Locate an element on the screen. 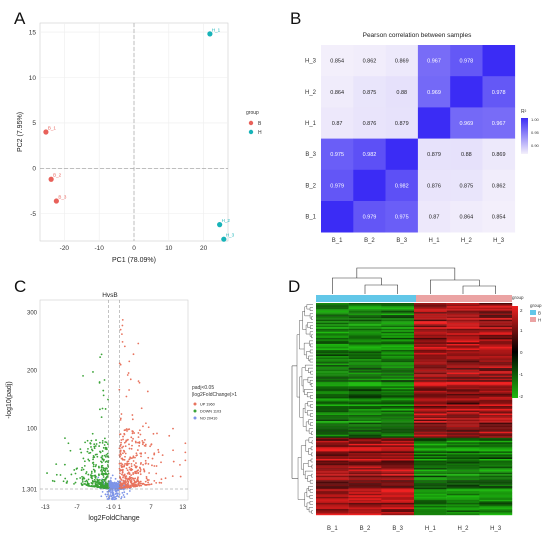  pca-x-tick-label: 10 is located at coordinates (169, 248).